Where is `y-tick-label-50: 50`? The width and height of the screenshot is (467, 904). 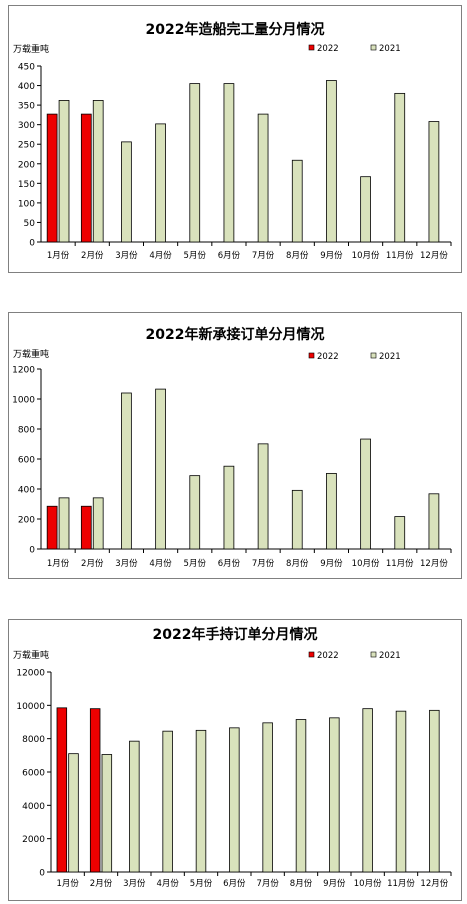
y-tick-label-50: 50 is located at coordinates (30, 224).